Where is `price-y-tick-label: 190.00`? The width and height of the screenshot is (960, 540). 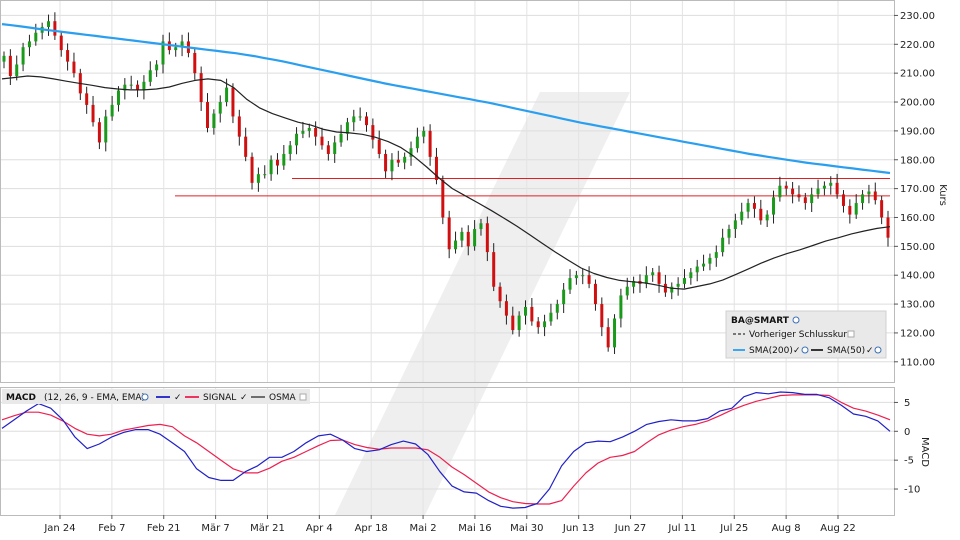
price-y-tick-label: 190.00 is located at coordinates (917, 131).